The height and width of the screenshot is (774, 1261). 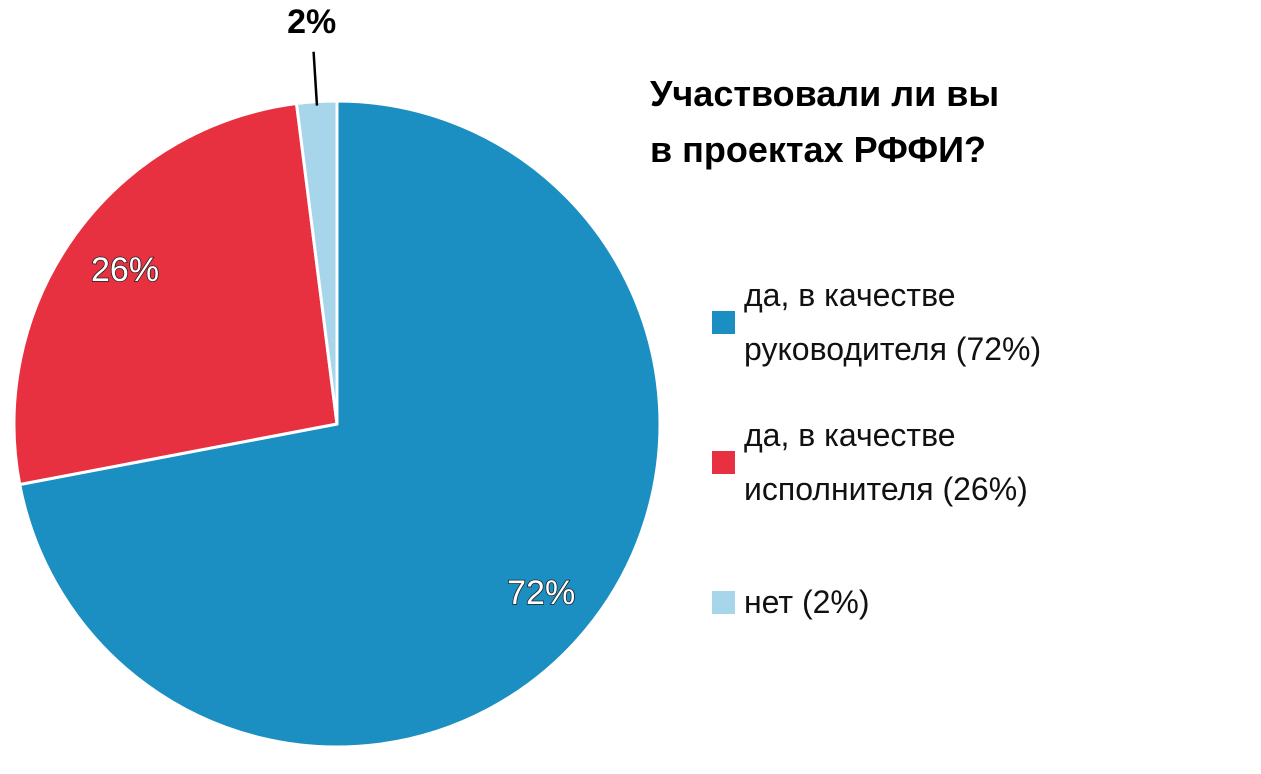 I want to click on legend-swatch-leader, so click(x=723, y=322).